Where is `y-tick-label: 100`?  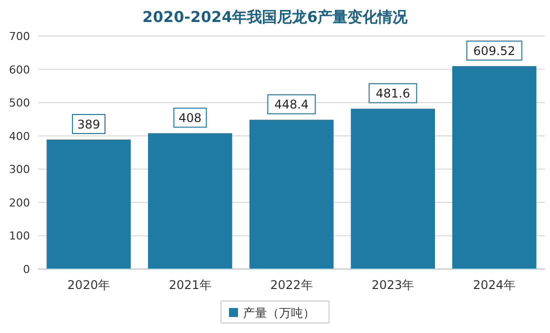
y-tick-label: 100 is located at coordinates (19, 236).